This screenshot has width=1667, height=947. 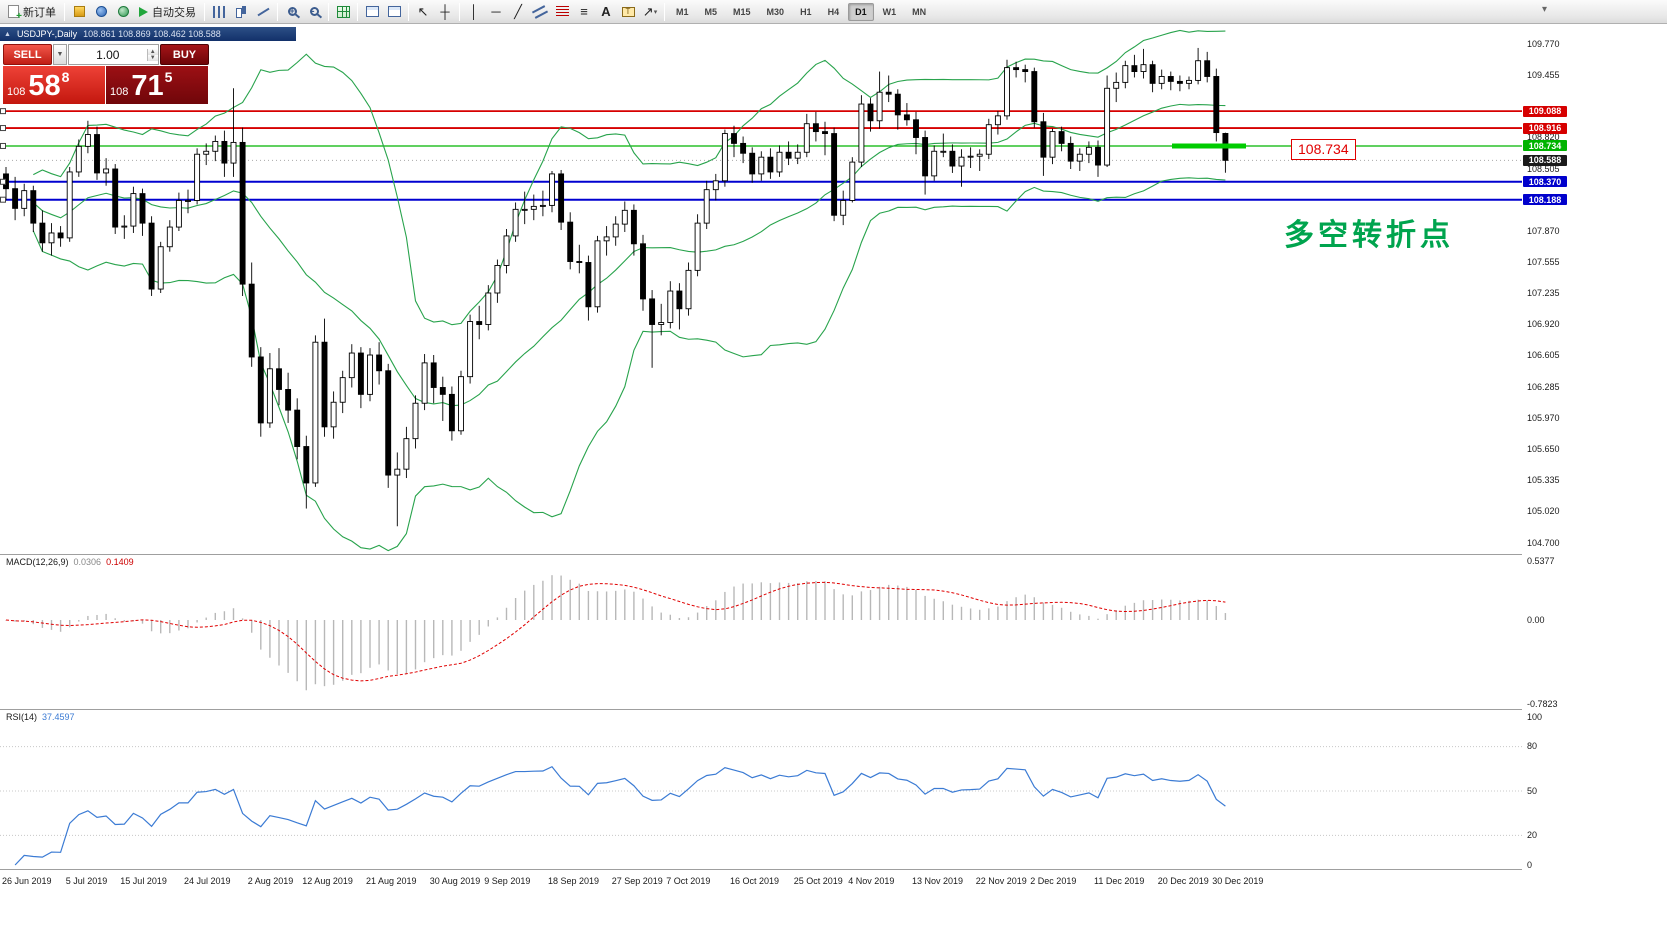 I want to click on tile-windows-icon, so click(x=343, y=12).